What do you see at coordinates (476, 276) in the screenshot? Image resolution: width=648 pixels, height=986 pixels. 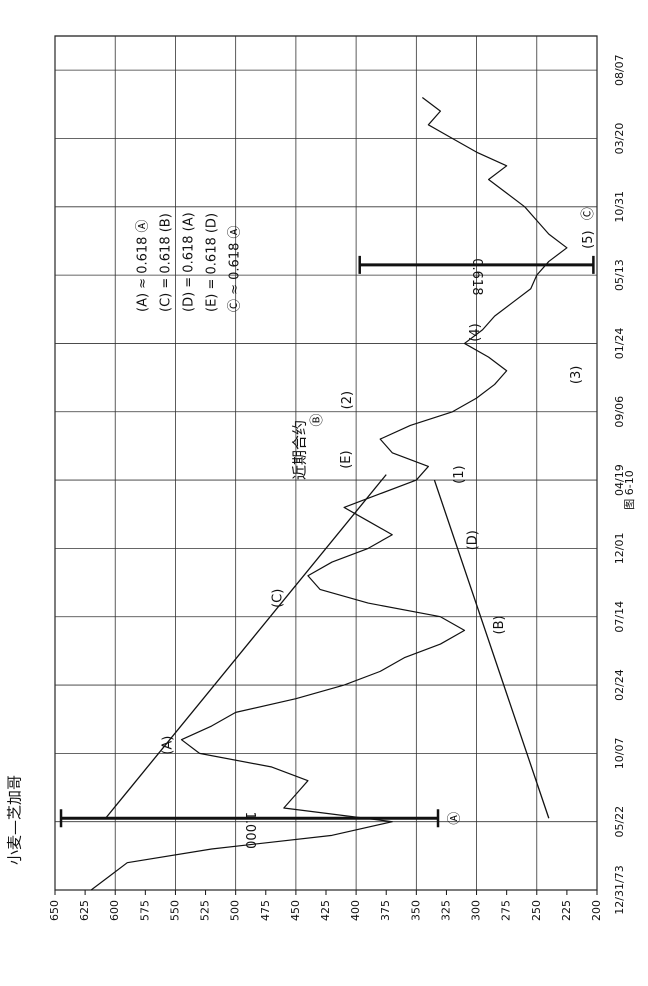 I see `measure-label: 0.618` at bounding box center [476, 276].